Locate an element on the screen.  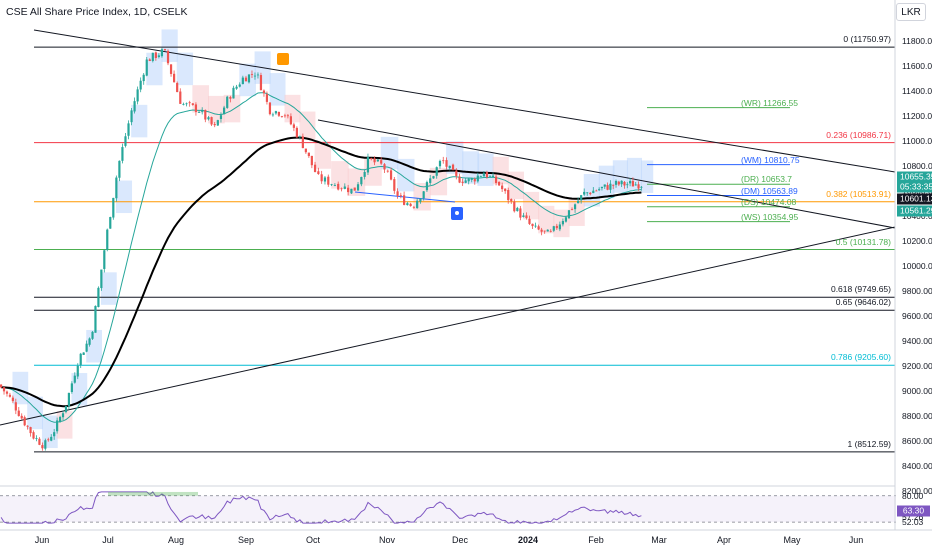
pivot-label: (DR) 10653.7 is located at coordinates (767, 179).